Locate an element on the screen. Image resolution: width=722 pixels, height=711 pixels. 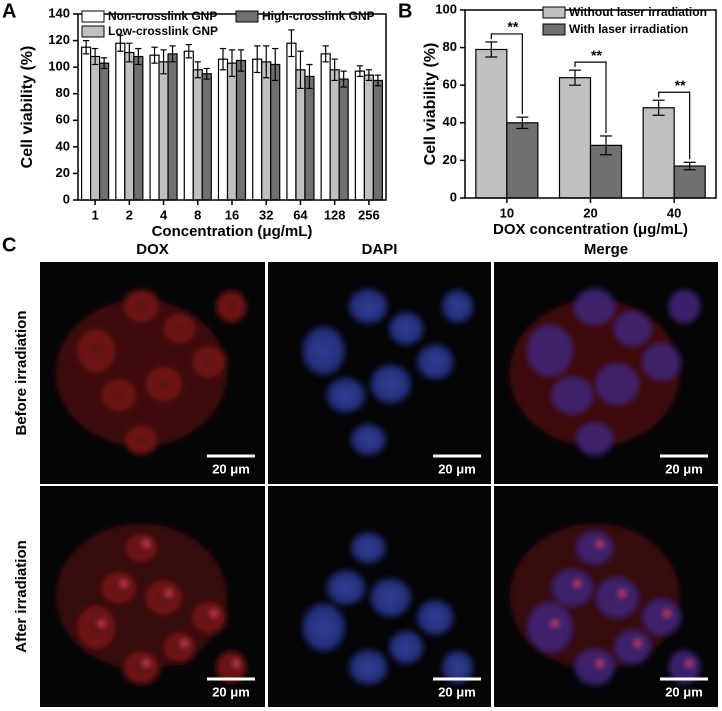
y-tick-label: 20 is located at coordinates (63, 172).